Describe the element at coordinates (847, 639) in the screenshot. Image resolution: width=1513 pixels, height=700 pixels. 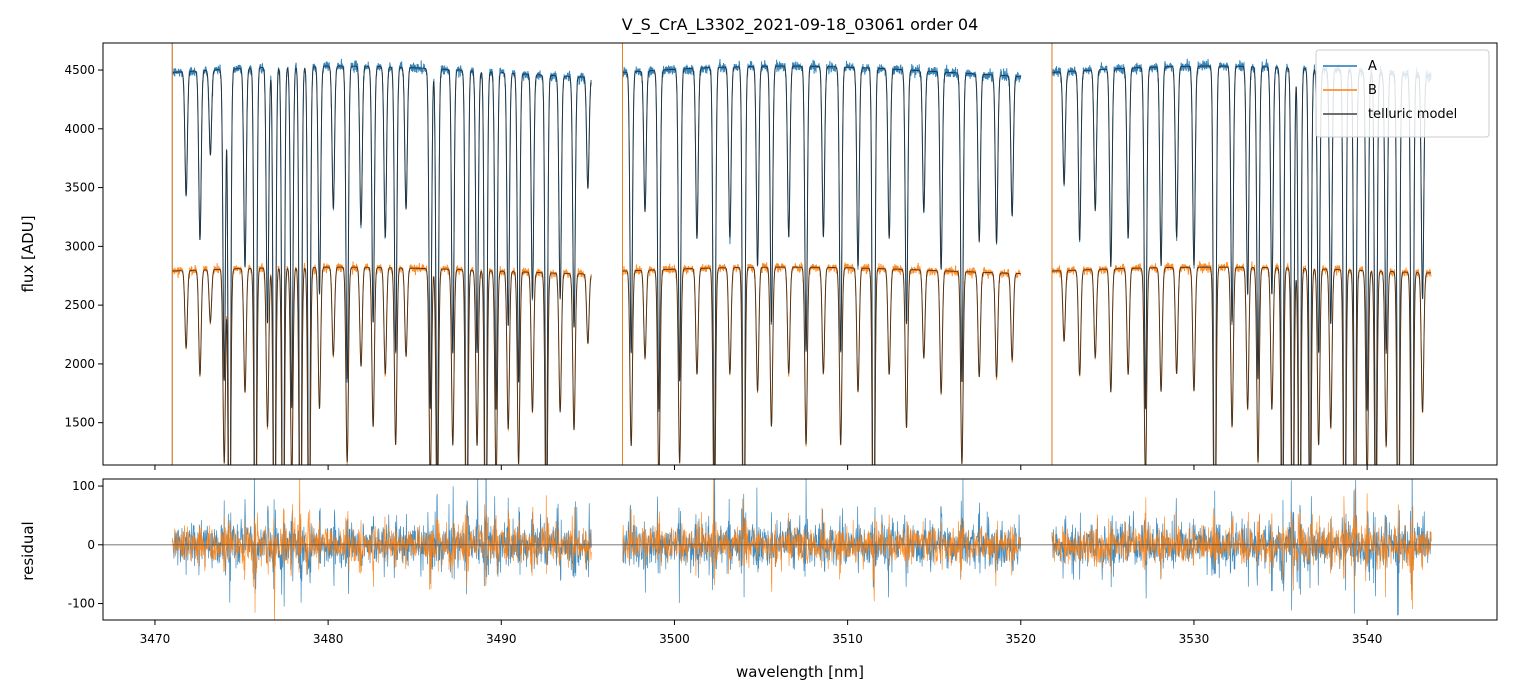
I see `residual-x-tick-label: 3510` at that location.